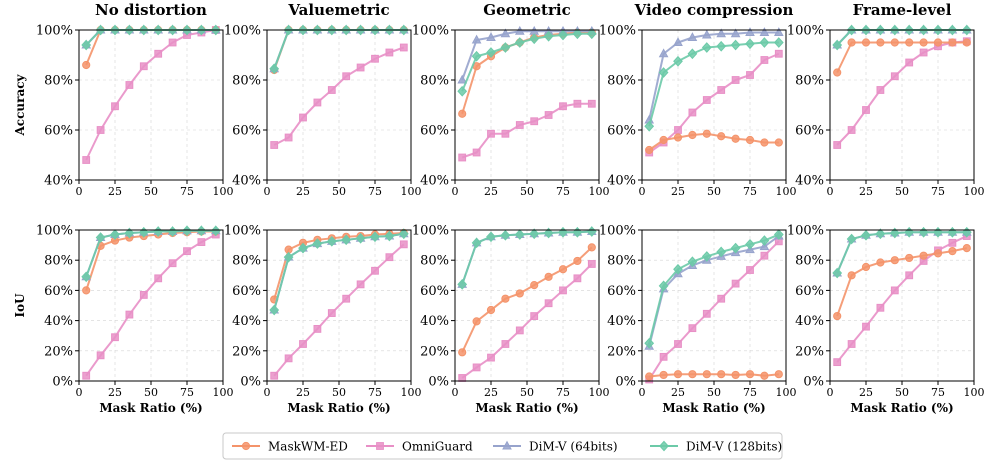 The height and width of the screenshot is (465, 996). I want to click on iou-no-distortion-frame, so click(151, 305).